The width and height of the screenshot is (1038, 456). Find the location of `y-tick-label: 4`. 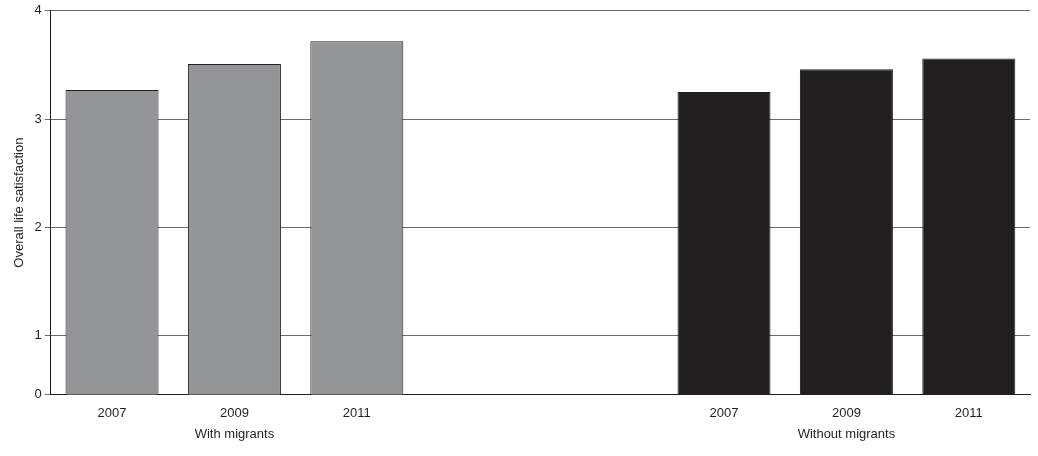

y-tick-label: 4 is located at coordinates (38, 10).